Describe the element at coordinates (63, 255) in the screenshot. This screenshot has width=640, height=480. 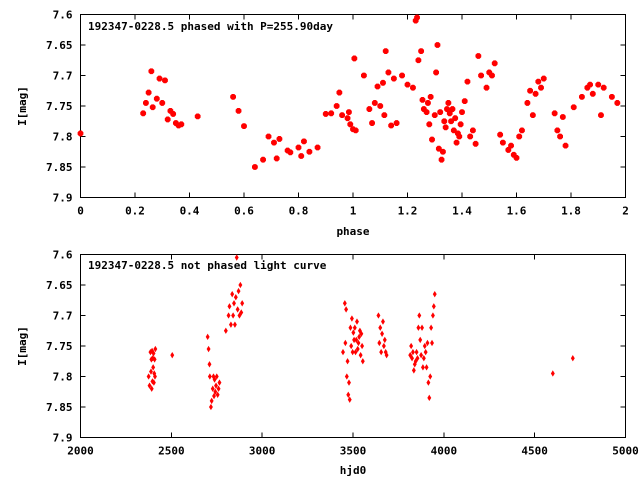
I see `unphased-y-tick-label: 7.6` at that location.